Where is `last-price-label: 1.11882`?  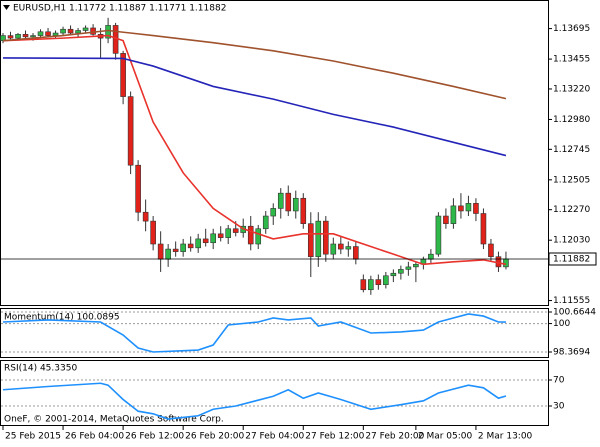
last-price-label: 1.11882 is located at coordinates (571, 259).